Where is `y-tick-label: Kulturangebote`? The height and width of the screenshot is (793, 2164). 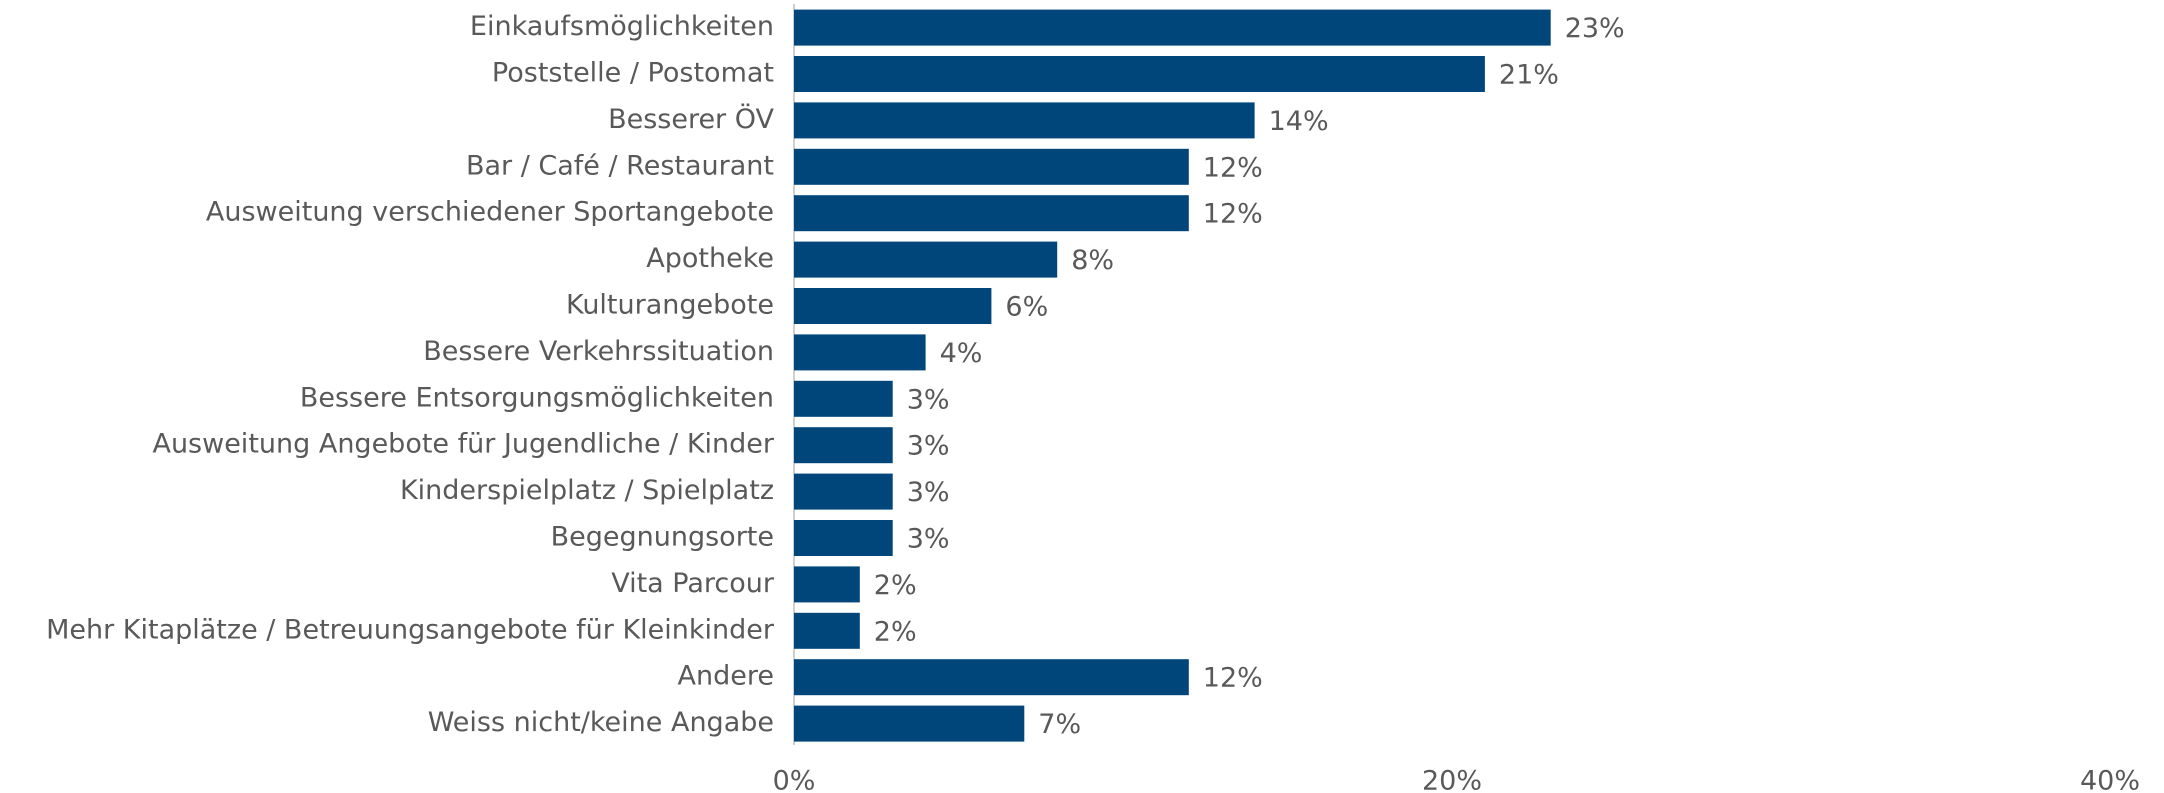
y-tick-label: Kulturangebote is located at coordinates (670, 305).